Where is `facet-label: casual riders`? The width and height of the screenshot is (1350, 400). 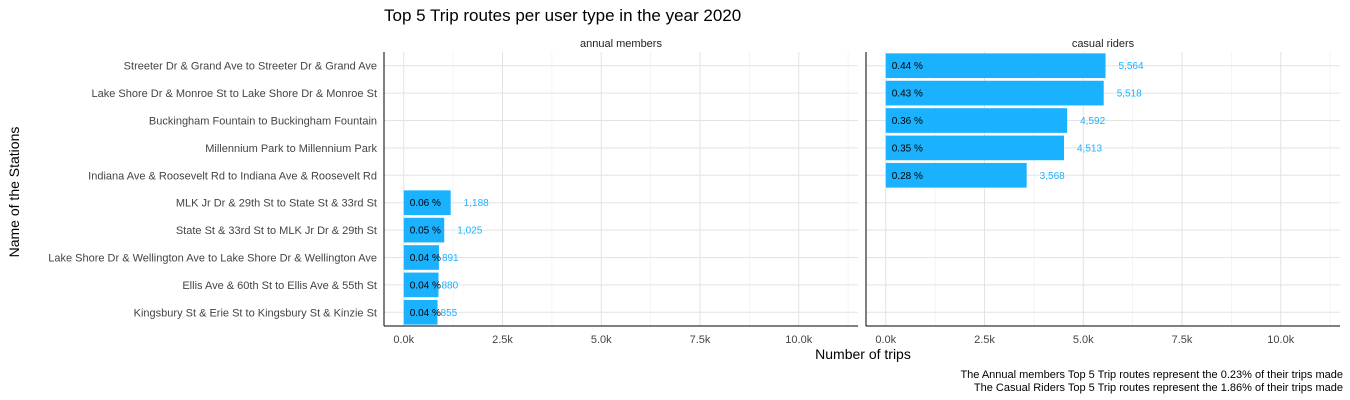 facet-label: casual riders is located at coordinates (1103, 44).